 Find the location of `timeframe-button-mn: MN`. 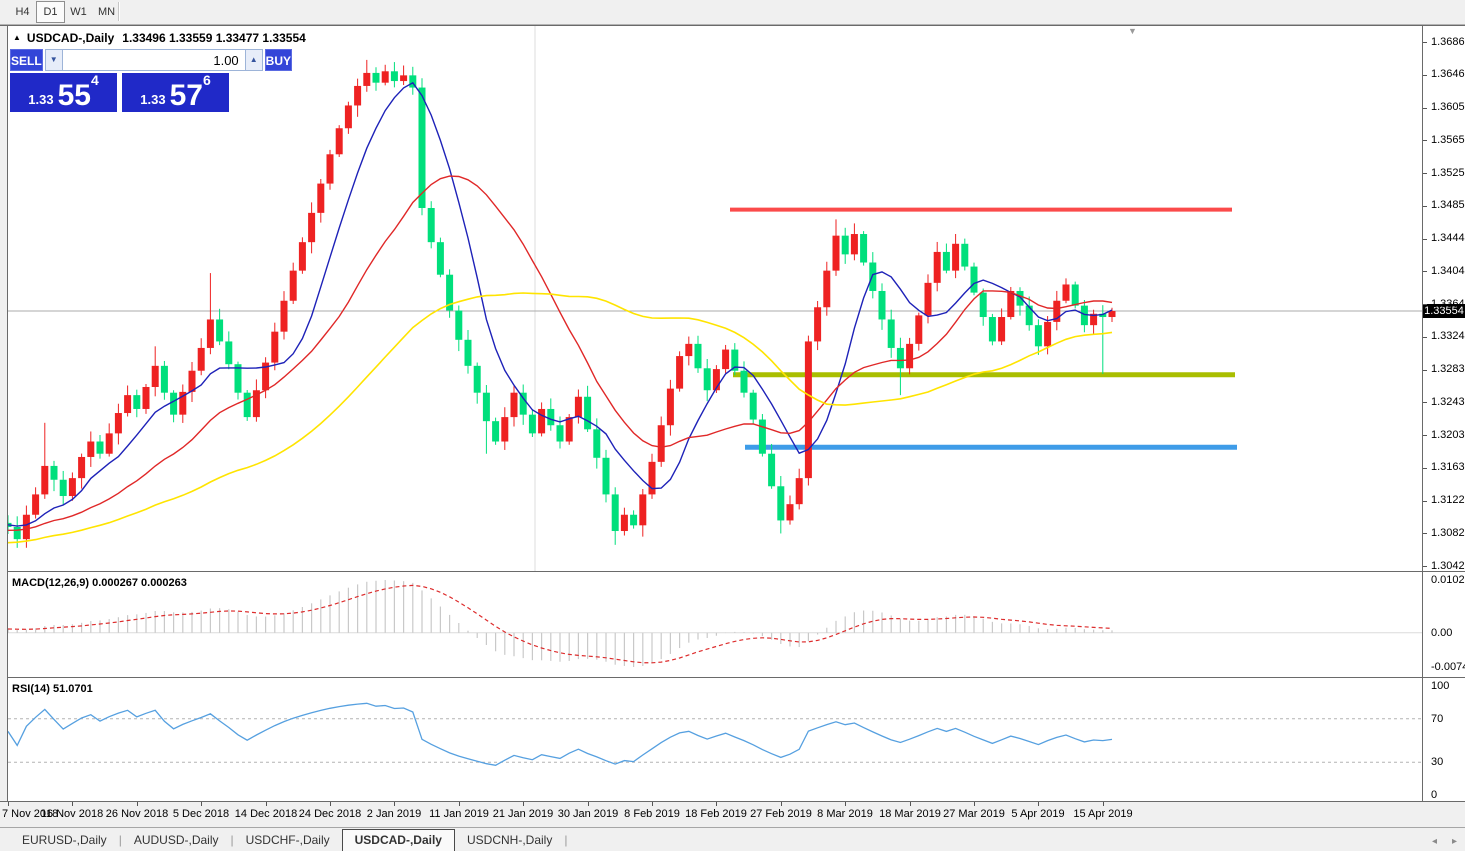

timeframe-button-mn: MN is located at coordinates (106, 12).